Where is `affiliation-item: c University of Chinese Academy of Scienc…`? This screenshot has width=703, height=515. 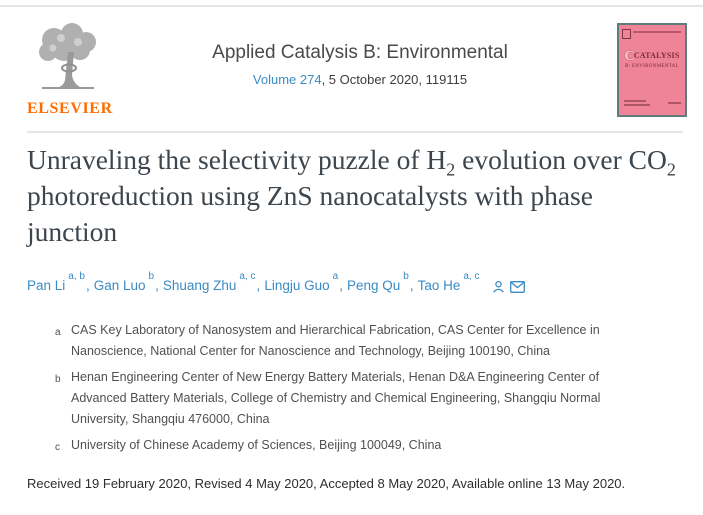 affiliation-item: c University of Chinese Academy of Scienc… is located at coordinates (348, 445).